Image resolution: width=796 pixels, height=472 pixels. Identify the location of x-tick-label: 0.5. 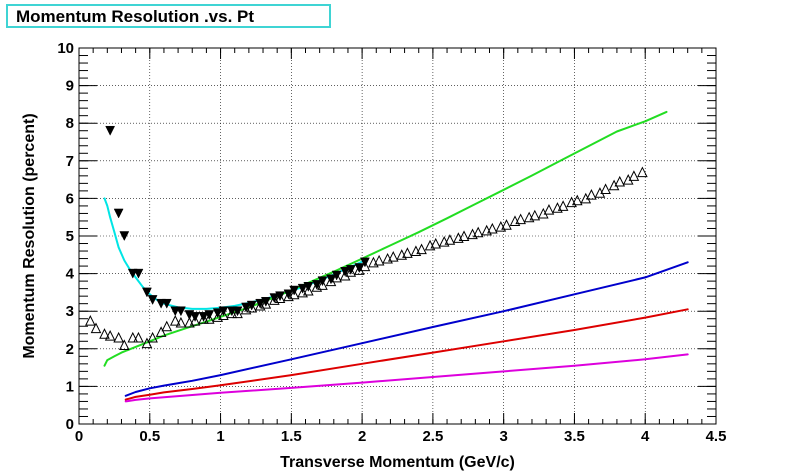
(149, 436).